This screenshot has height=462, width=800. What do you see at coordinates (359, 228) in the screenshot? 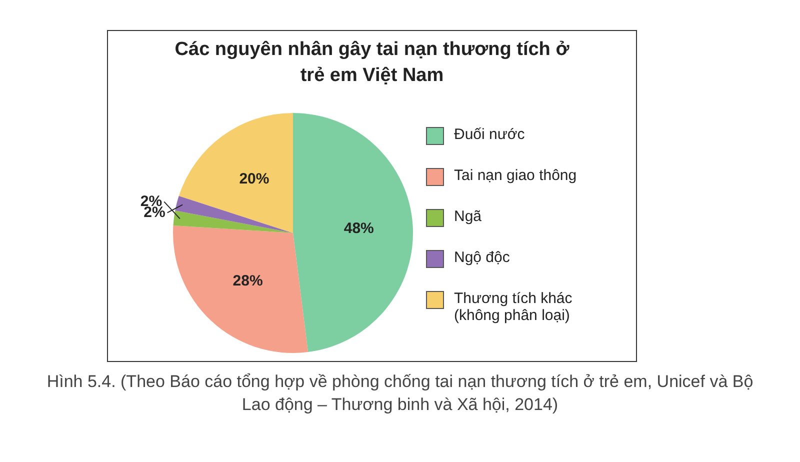
I see `data-label: 48%` at bounding box center [359, 228].